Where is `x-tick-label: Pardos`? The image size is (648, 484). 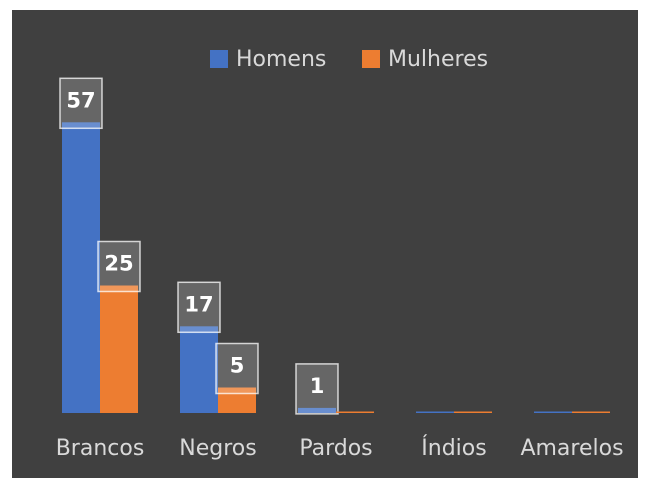
x-tick-label: Pardos is located at coordinates (335, 448).